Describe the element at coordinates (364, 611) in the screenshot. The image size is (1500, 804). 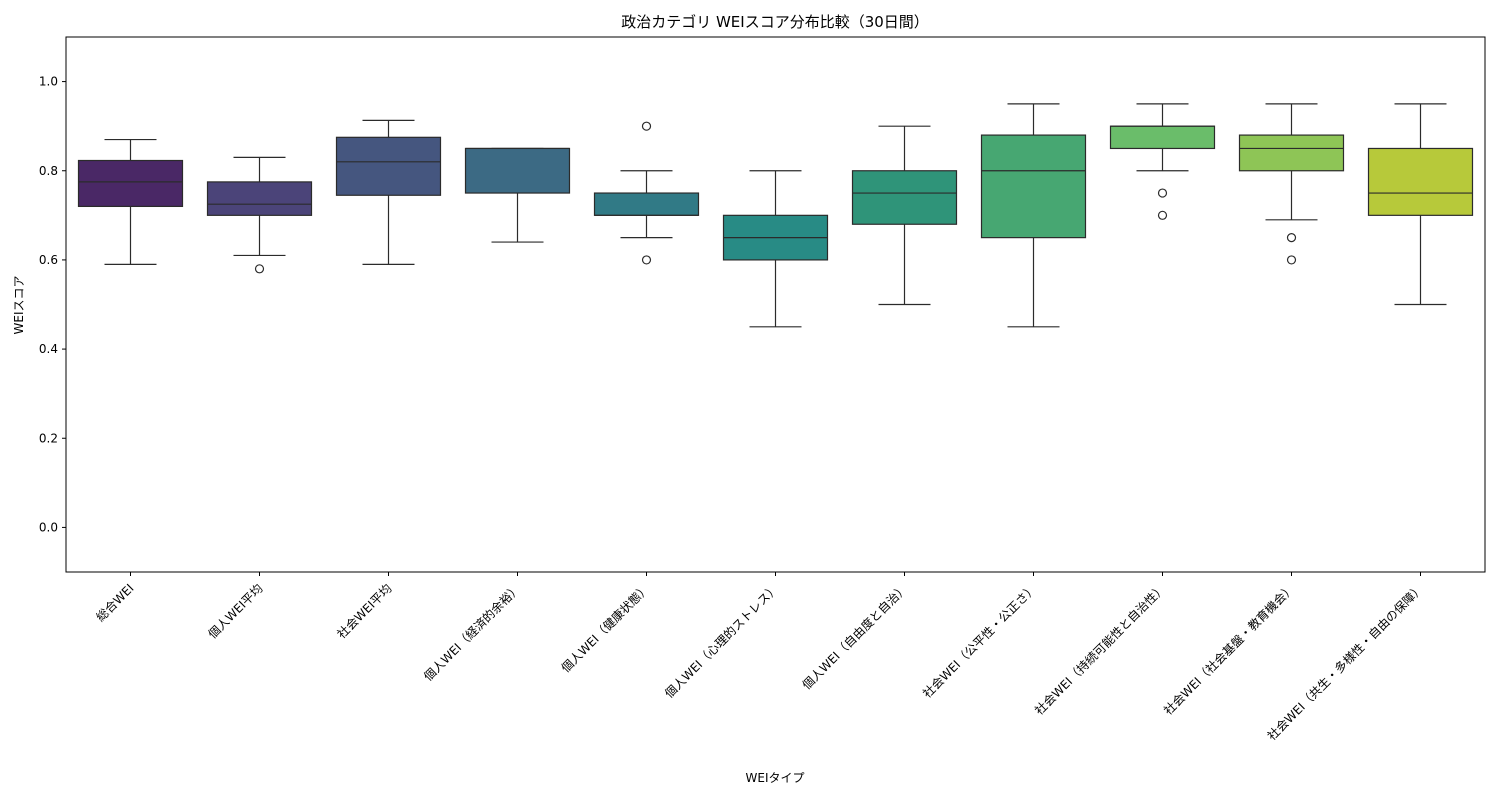
I see `x-tick-label: 社会WEI平均` at that location.